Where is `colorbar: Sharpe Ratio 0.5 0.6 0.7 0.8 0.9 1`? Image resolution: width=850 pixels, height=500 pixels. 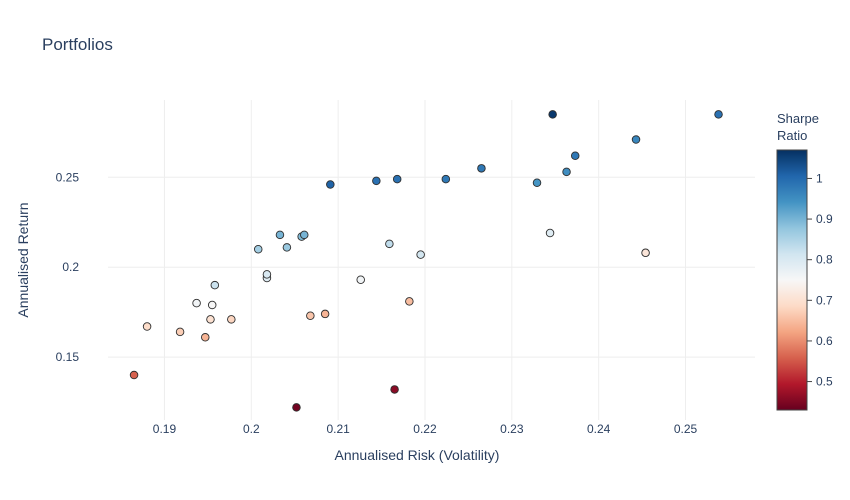
colorbar: Sharpe Ratio 0.5 0.6 0.7 0.8 0.9 1 is located at coordinates (804, 261).